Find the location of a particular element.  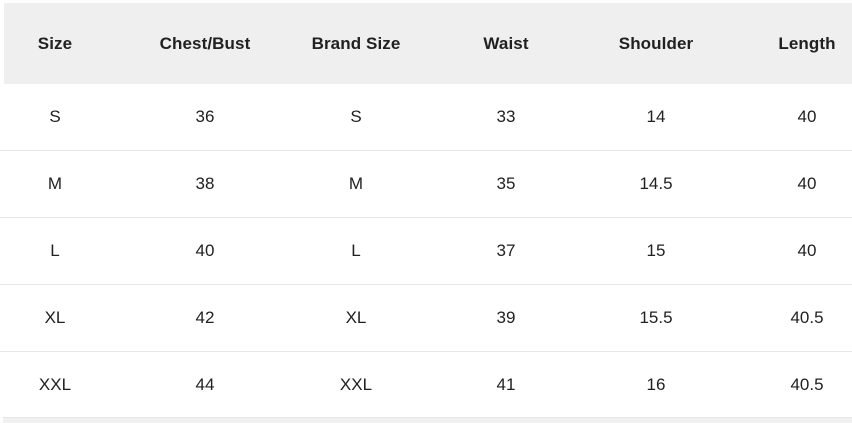

cell-brand-size: S is located at coordinates (356, 116).